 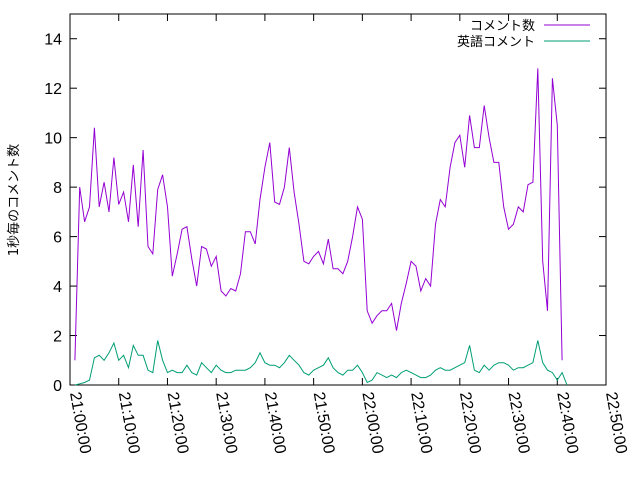 What do you see at coordinates (53, 40) in the screenshot?
I see `y-tick-label: 14` at bounding box center [53, 40].